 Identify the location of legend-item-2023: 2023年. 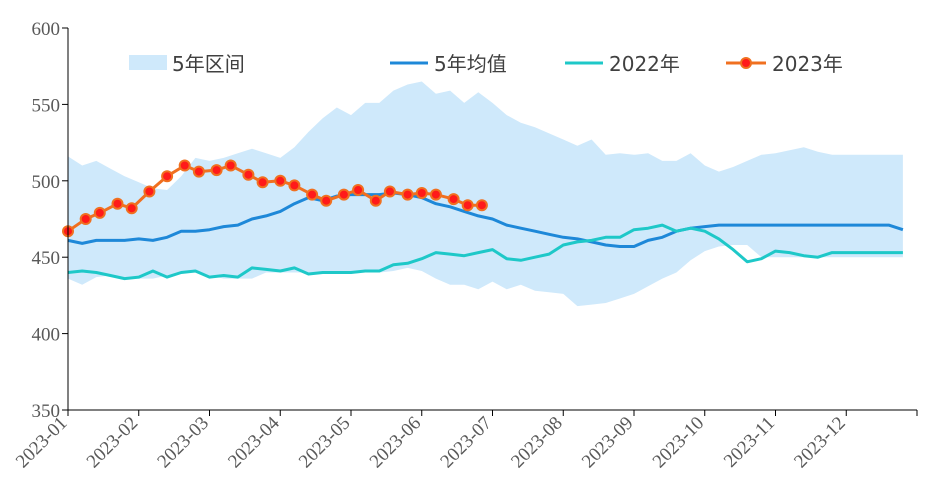
(784, 64).